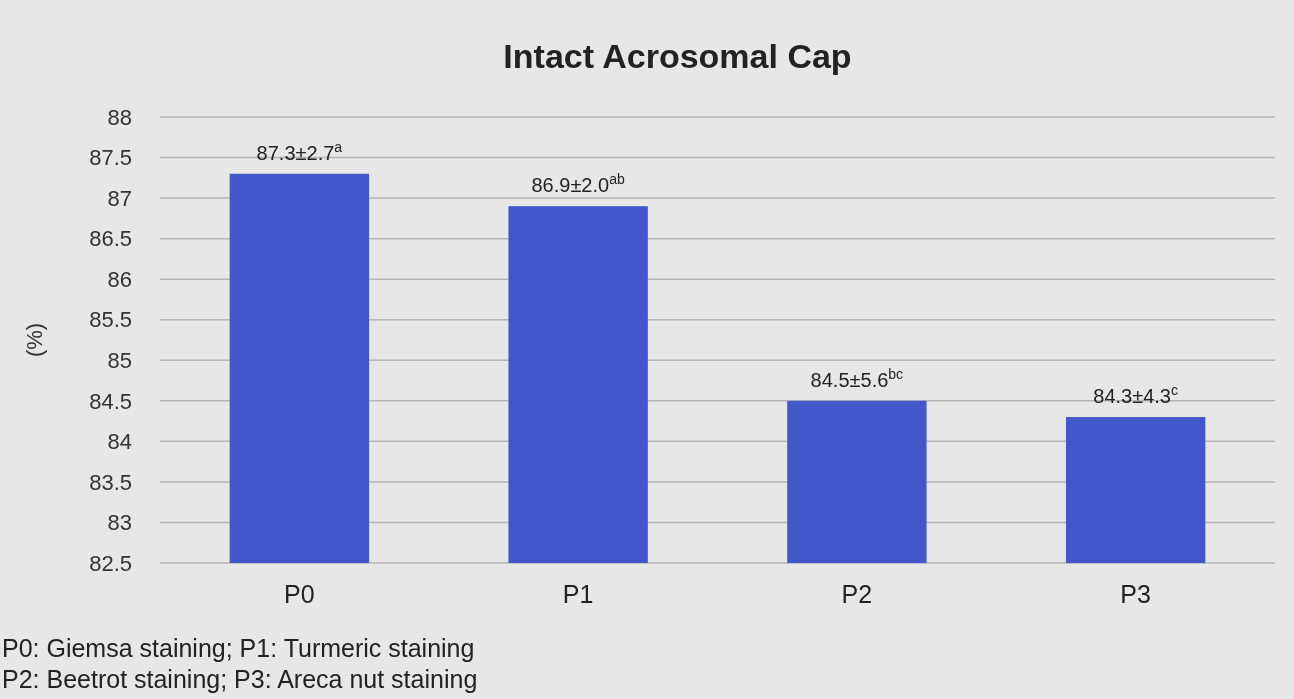 Image resolution: width=1294 pixels, height=699 pixels. Describe the element at coordinates (110, 563) in the screenshot. I see `y-tick-label: 82.5` at that location.